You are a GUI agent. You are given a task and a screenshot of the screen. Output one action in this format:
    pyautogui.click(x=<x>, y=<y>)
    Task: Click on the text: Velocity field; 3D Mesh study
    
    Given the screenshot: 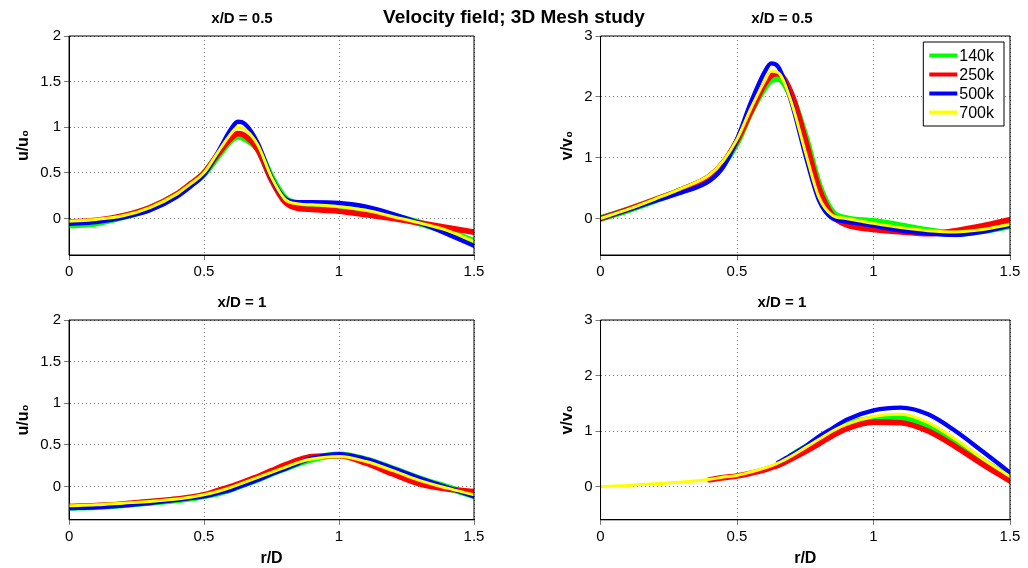 What is the action you would take?
    pyautogui.click(x=514, y=16)
    